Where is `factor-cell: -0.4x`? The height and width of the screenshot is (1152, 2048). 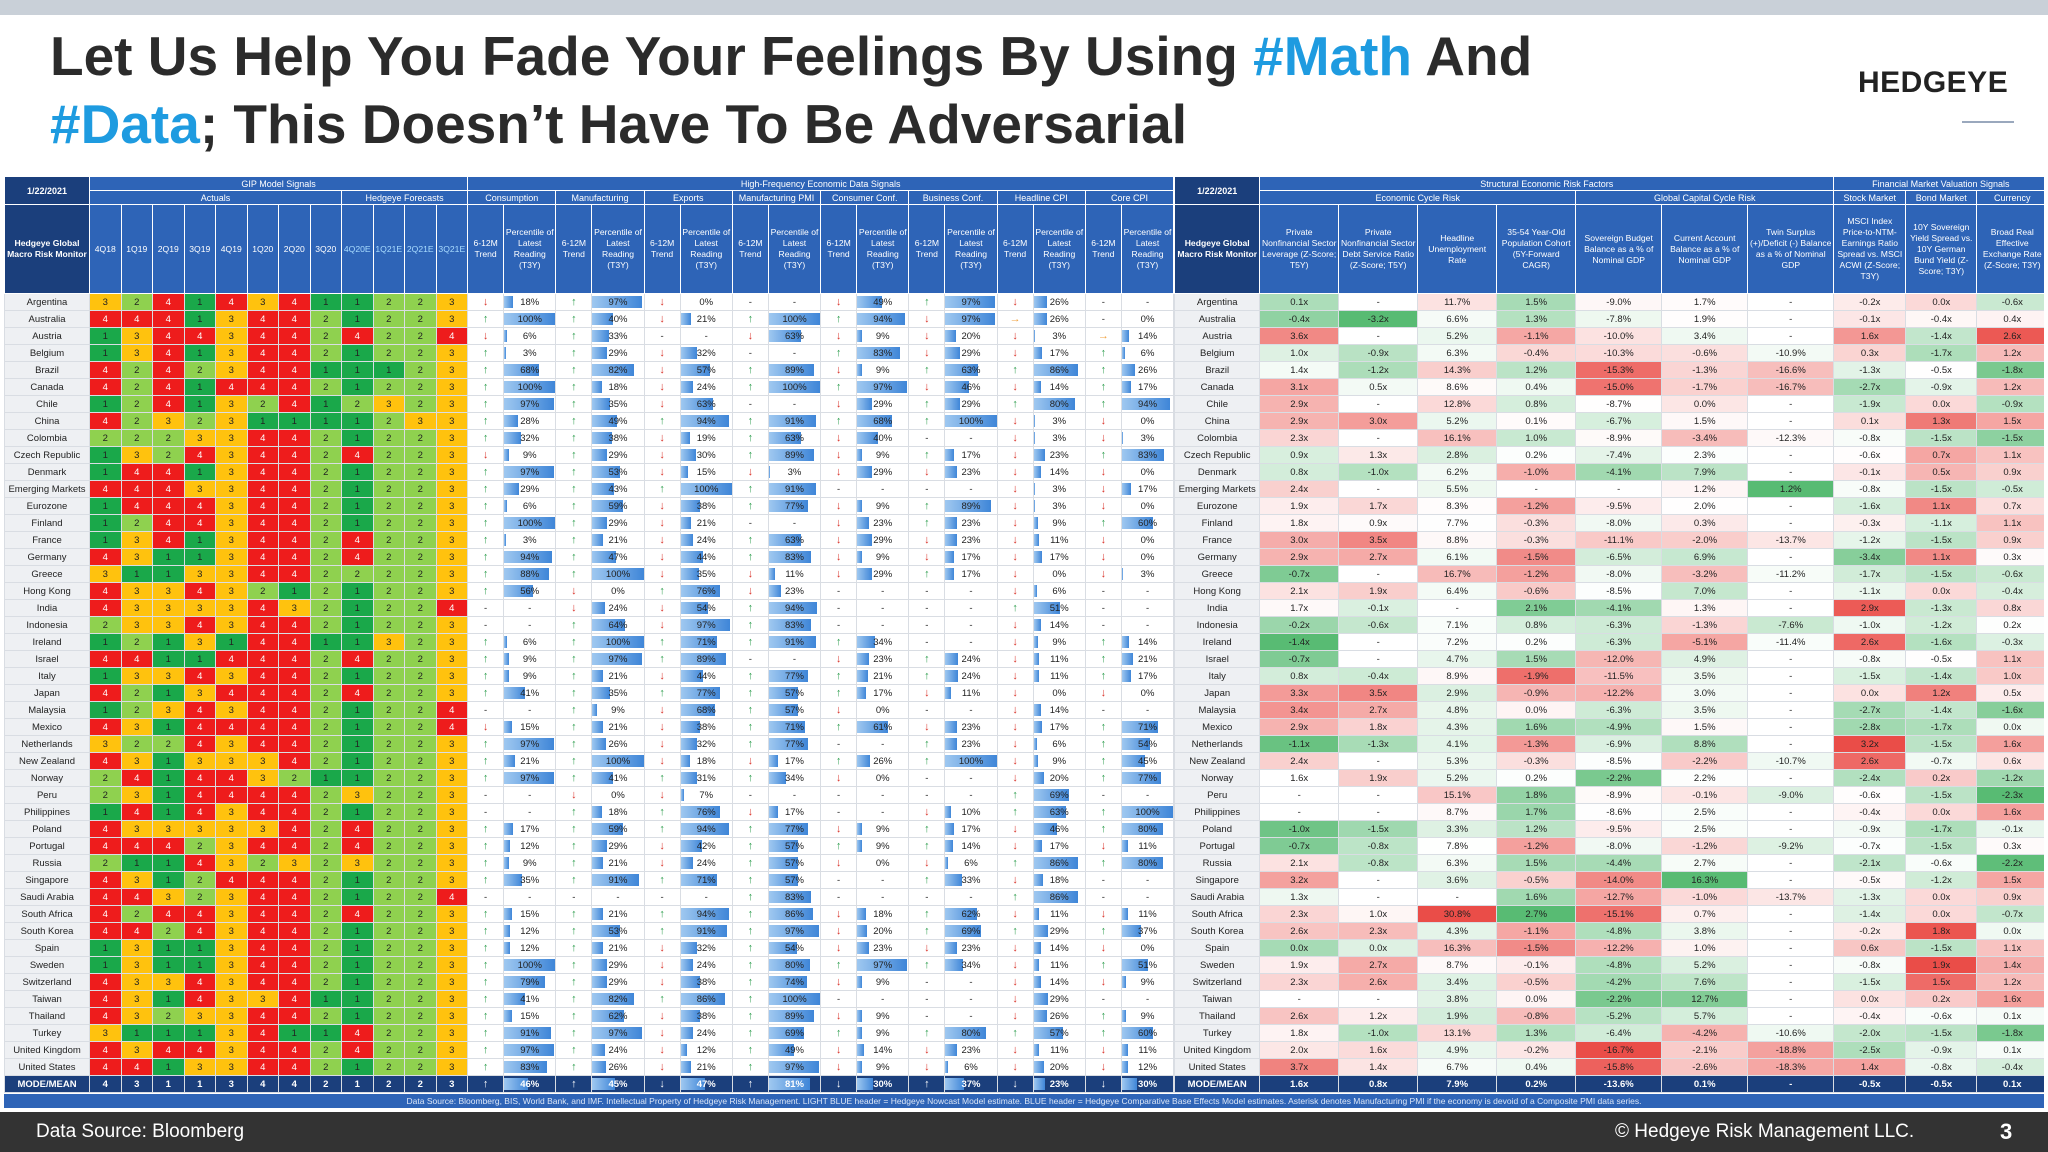 factor-cell: -0.4x is located at coordinates (1870, 812).